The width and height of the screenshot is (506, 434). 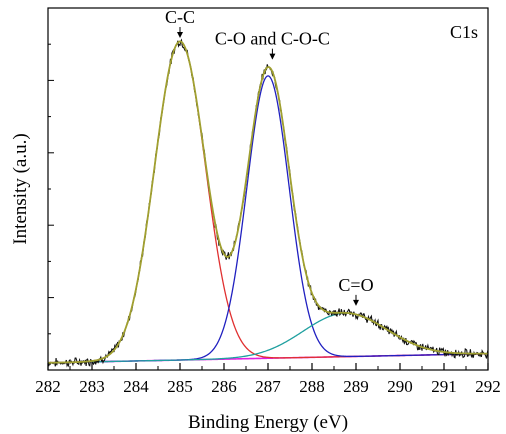 I want to click on x-tick-label: 285, so click(x=180, y=386).